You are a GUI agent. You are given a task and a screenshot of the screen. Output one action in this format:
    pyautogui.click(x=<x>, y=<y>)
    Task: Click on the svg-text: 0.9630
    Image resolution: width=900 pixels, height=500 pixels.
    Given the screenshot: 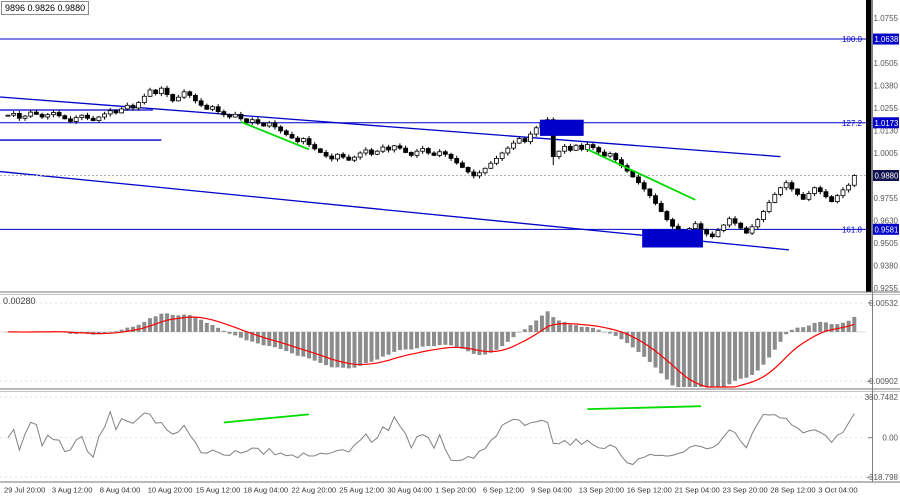 What is the action you would take?
    pyautogui.click(x=886, y=221)
    